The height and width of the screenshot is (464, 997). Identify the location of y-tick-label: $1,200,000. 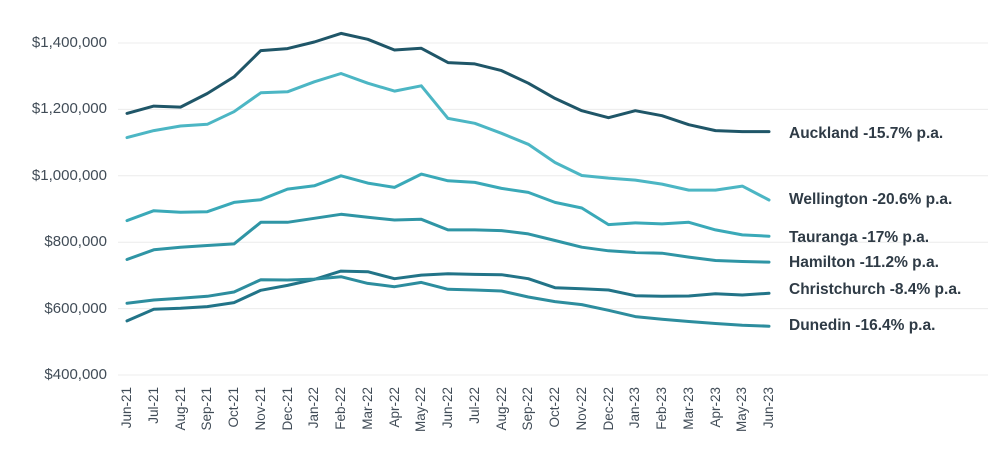
(69, 109).